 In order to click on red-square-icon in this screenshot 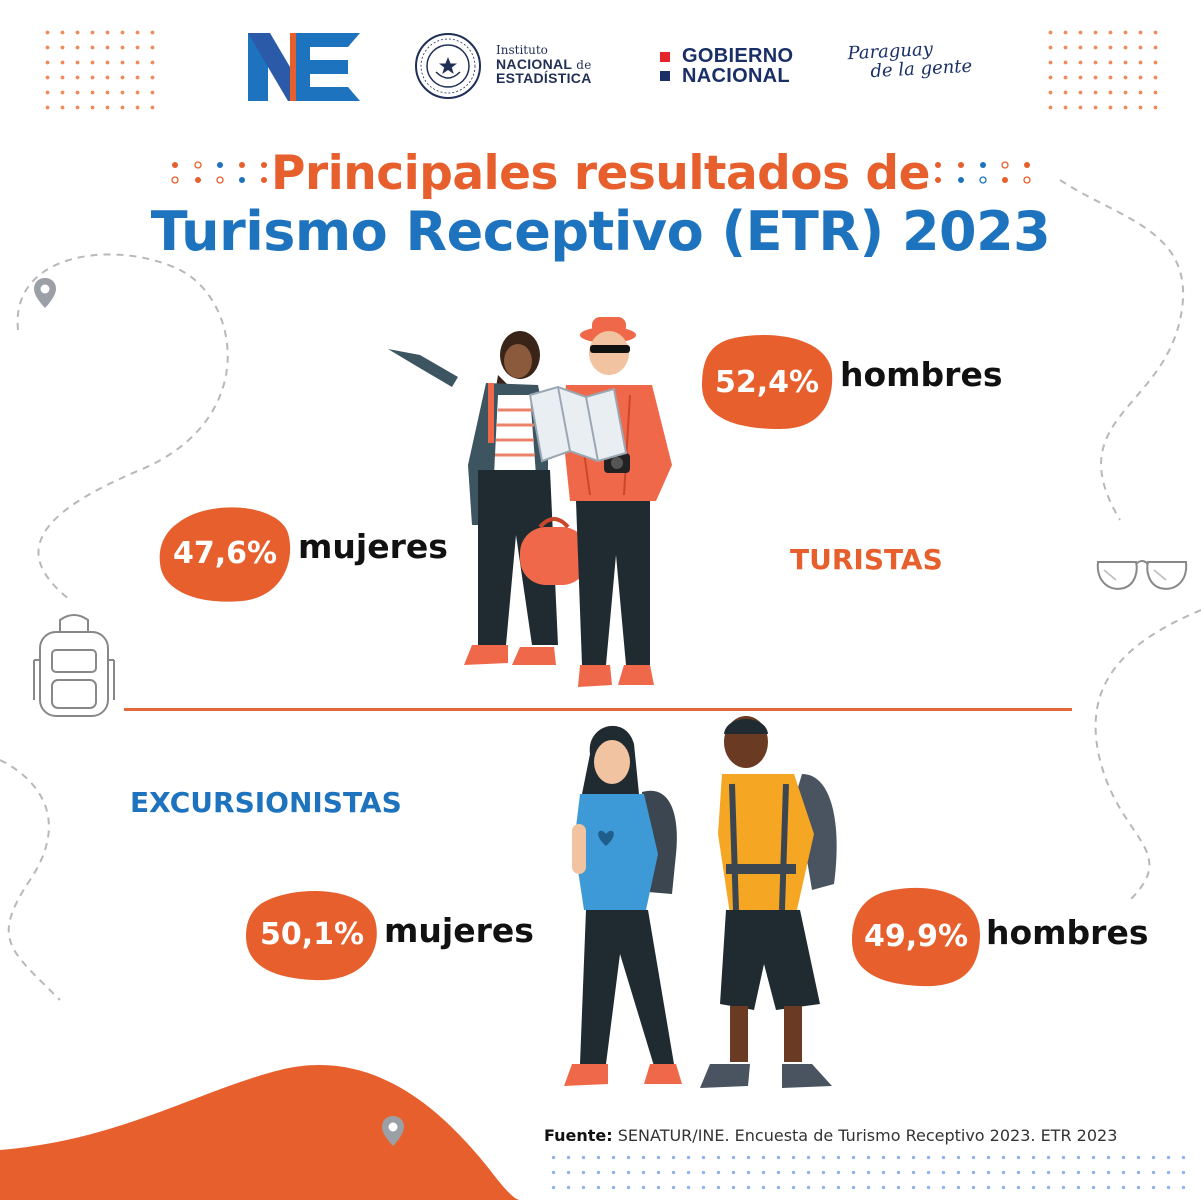, I will do `click(665, 56)`.